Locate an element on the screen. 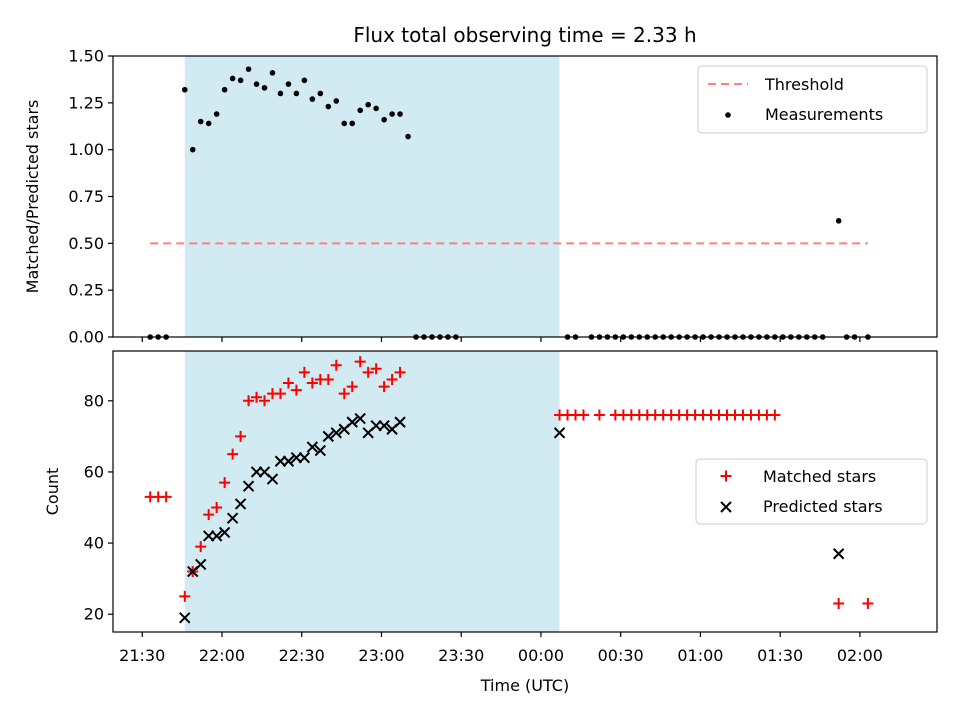 Image resolution: width=960 pixels, height=720 pixels. legend-measurements-label: Measurements is located at coordinates (824, 114).